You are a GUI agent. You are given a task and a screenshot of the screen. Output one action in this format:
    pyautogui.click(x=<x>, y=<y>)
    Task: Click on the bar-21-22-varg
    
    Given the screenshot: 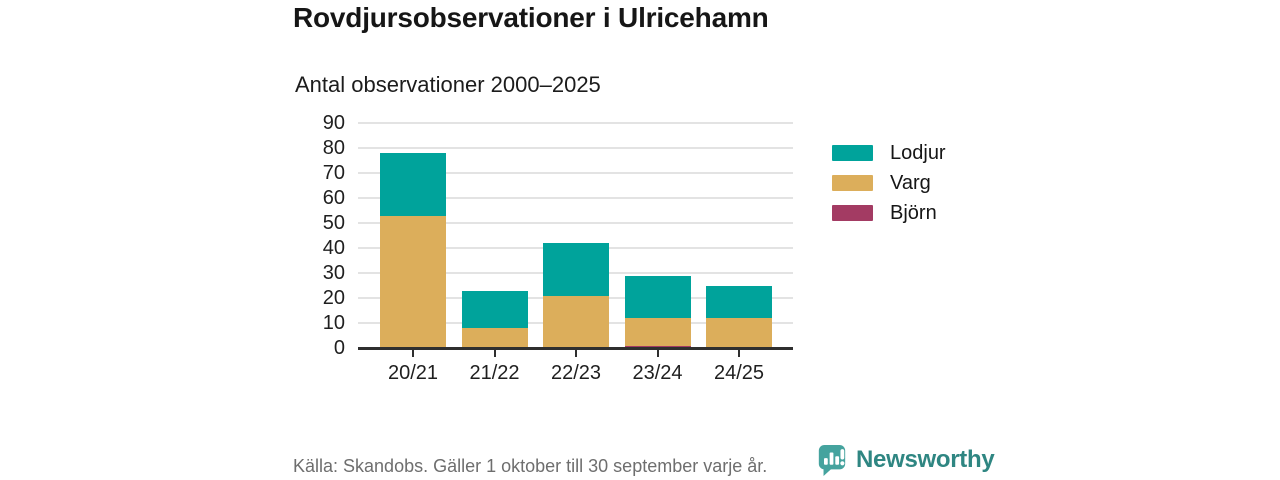 What is the action you would take?
    pyautogui.click(x=494, y=338)
    